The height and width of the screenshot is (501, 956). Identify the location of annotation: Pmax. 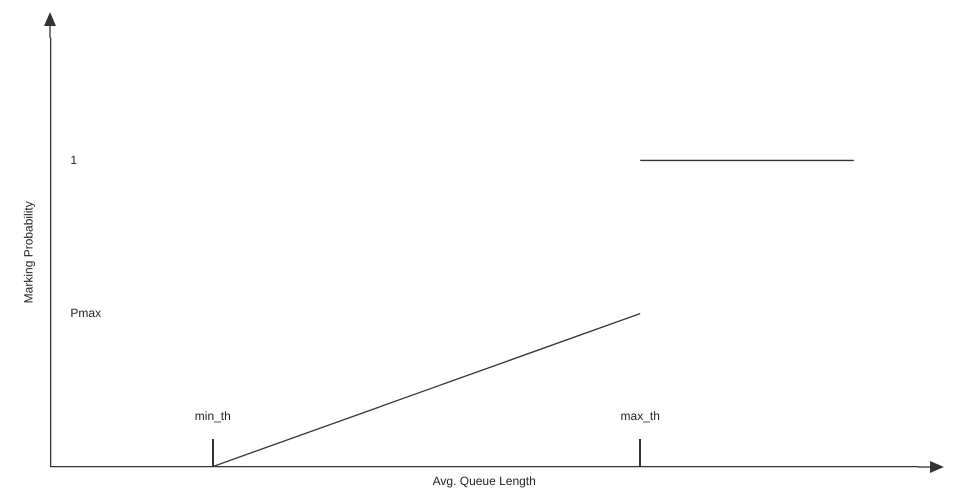
(86, 313).